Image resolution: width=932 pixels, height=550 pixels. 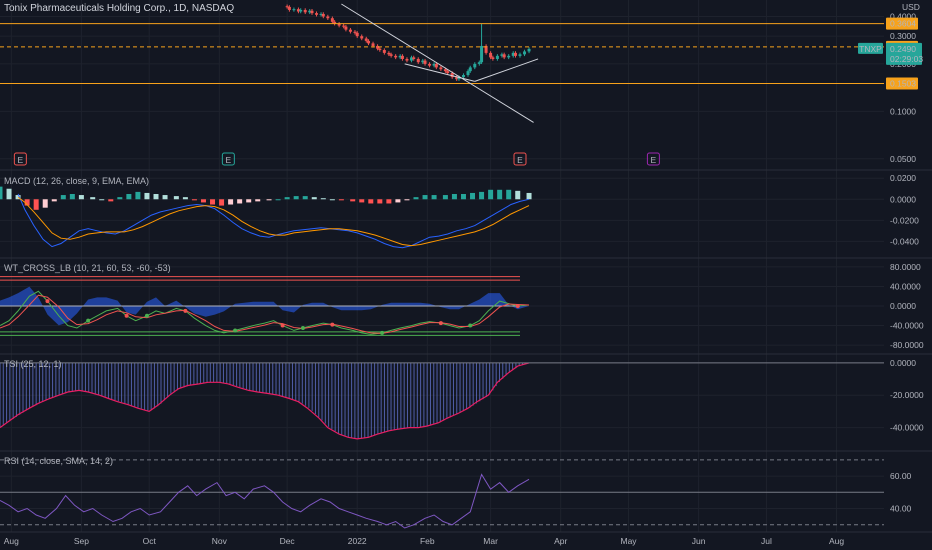 I want to click on last-price-label: 0.2490, so click(x=903, y=49).